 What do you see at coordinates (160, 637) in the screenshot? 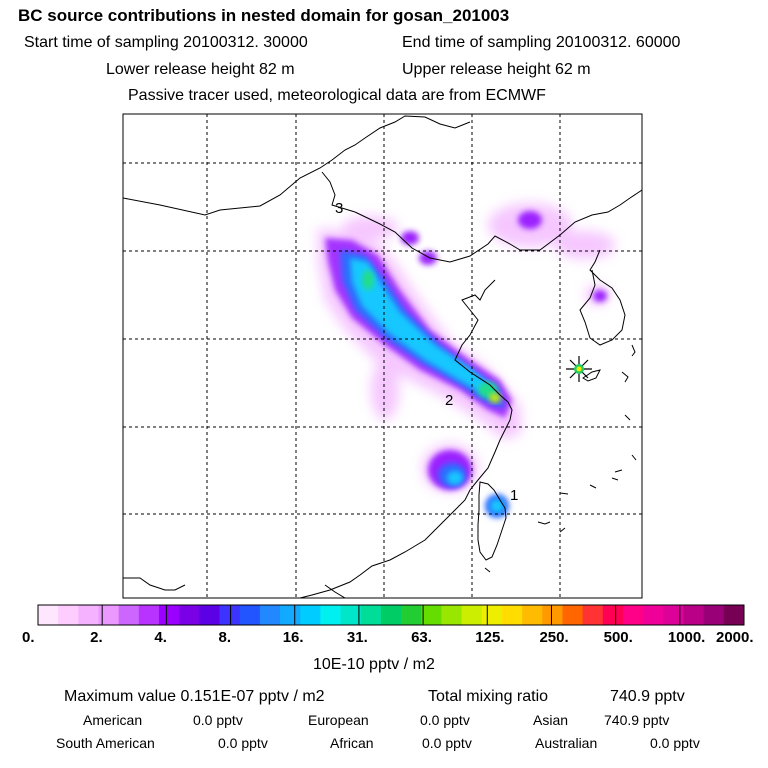
I see `legend-tick-label: 4.` at bounding box center [160, 637].